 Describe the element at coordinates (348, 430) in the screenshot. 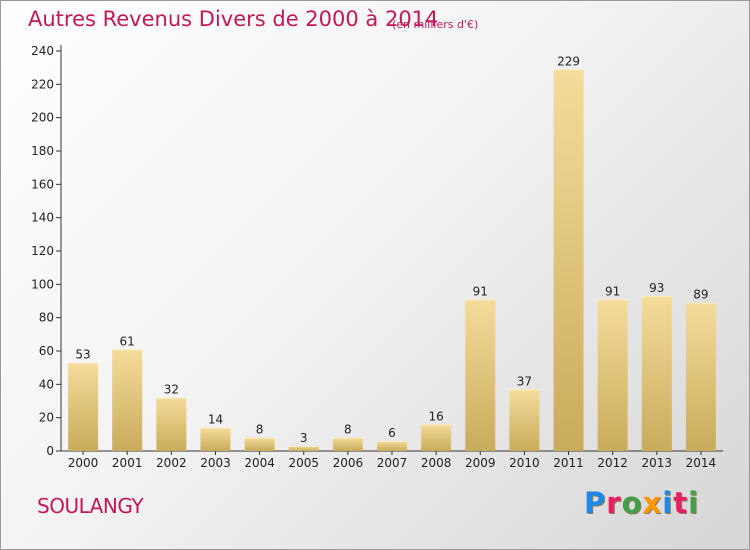

I see `value-label-2006: 8` at that location.